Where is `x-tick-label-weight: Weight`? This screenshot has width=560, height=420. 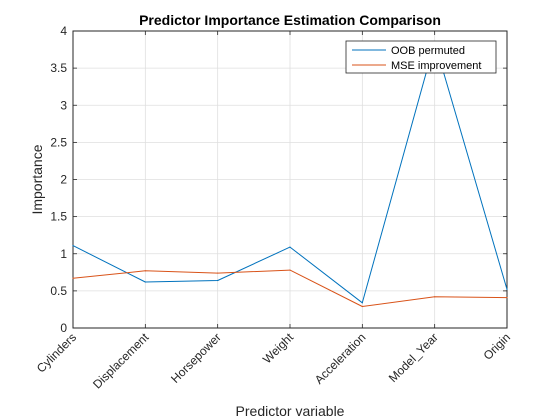
x-tick-label-weight: Weight is located at coordinates (278, 348).